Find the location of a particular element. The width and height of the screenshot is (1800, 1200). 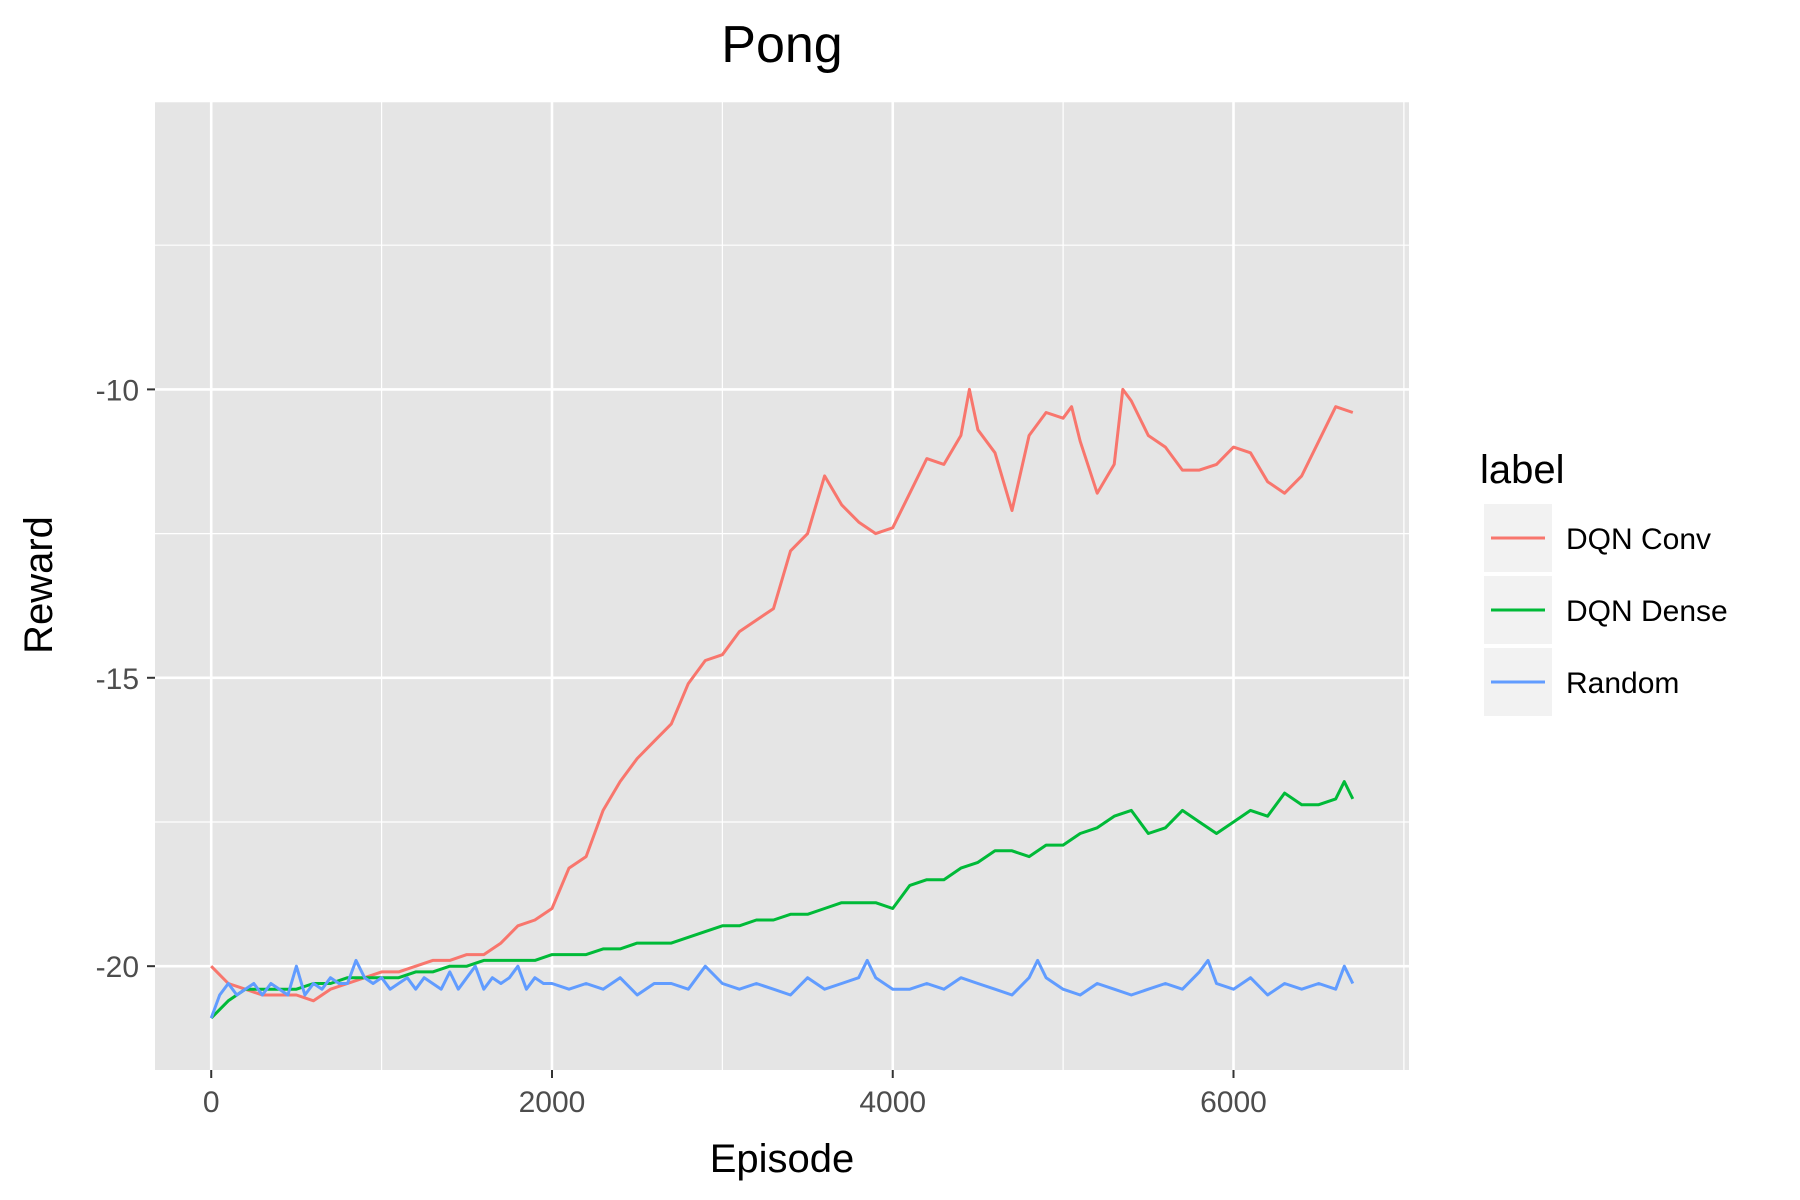

legend-label: DQN Dense is located at coordinates (1647, 611).